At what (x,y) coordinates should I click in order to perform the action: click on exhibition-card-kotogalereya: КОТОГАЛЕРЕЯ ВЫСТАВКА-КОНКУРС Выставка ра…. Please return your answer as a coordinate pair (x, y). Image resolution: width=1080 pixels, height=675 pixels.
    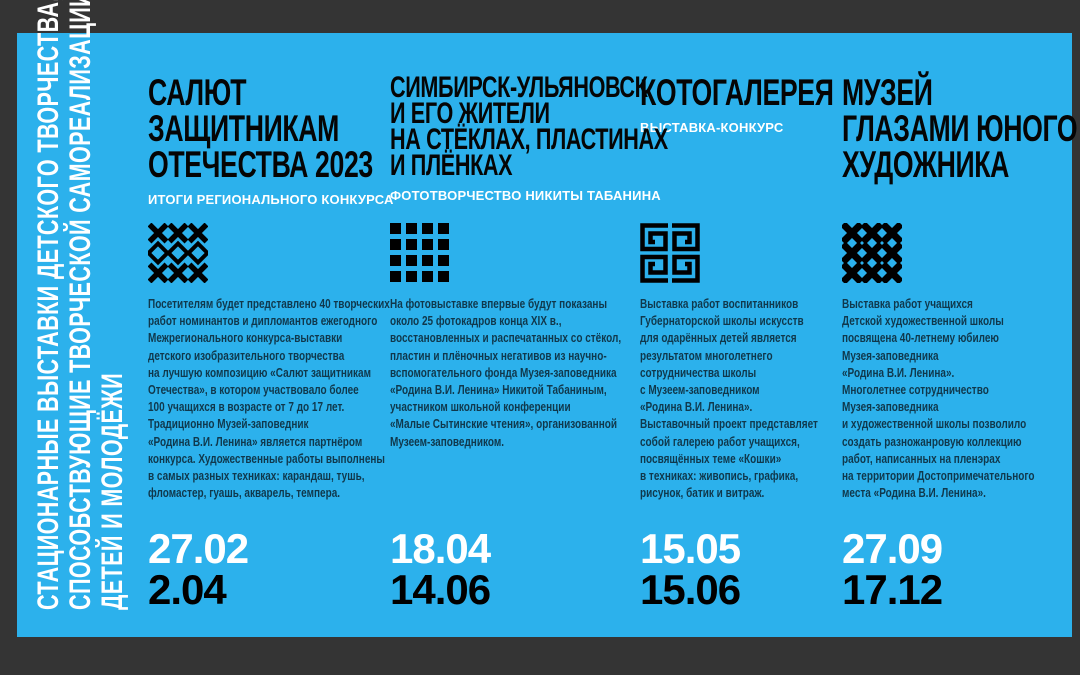
    Looking at the image, I should click on (741, 342).